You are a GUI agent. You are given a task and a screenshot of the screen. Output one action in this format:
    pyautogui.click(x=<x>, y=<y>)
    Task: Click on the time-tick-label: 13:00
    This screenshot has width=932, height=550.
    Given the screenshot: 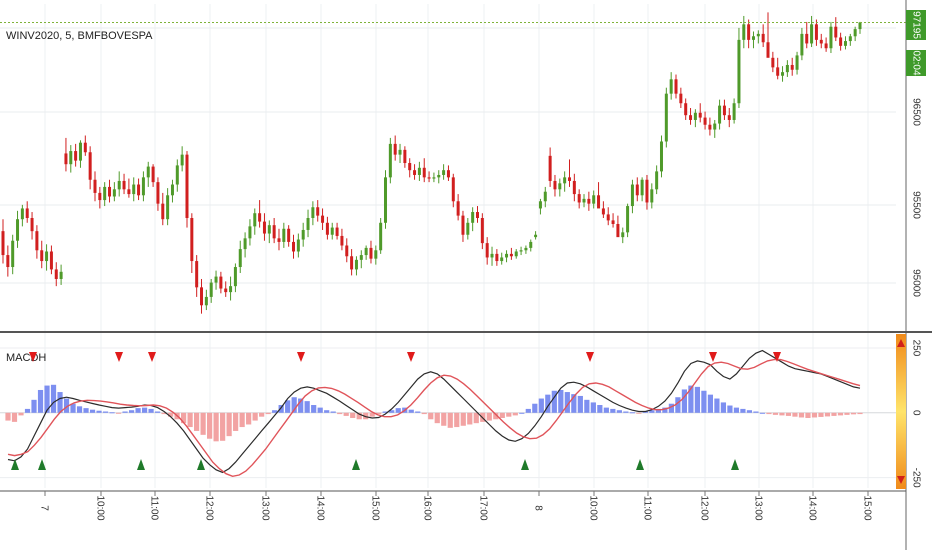 What is the action you would take?
    pyautogui.click(x=758, y=507)
    